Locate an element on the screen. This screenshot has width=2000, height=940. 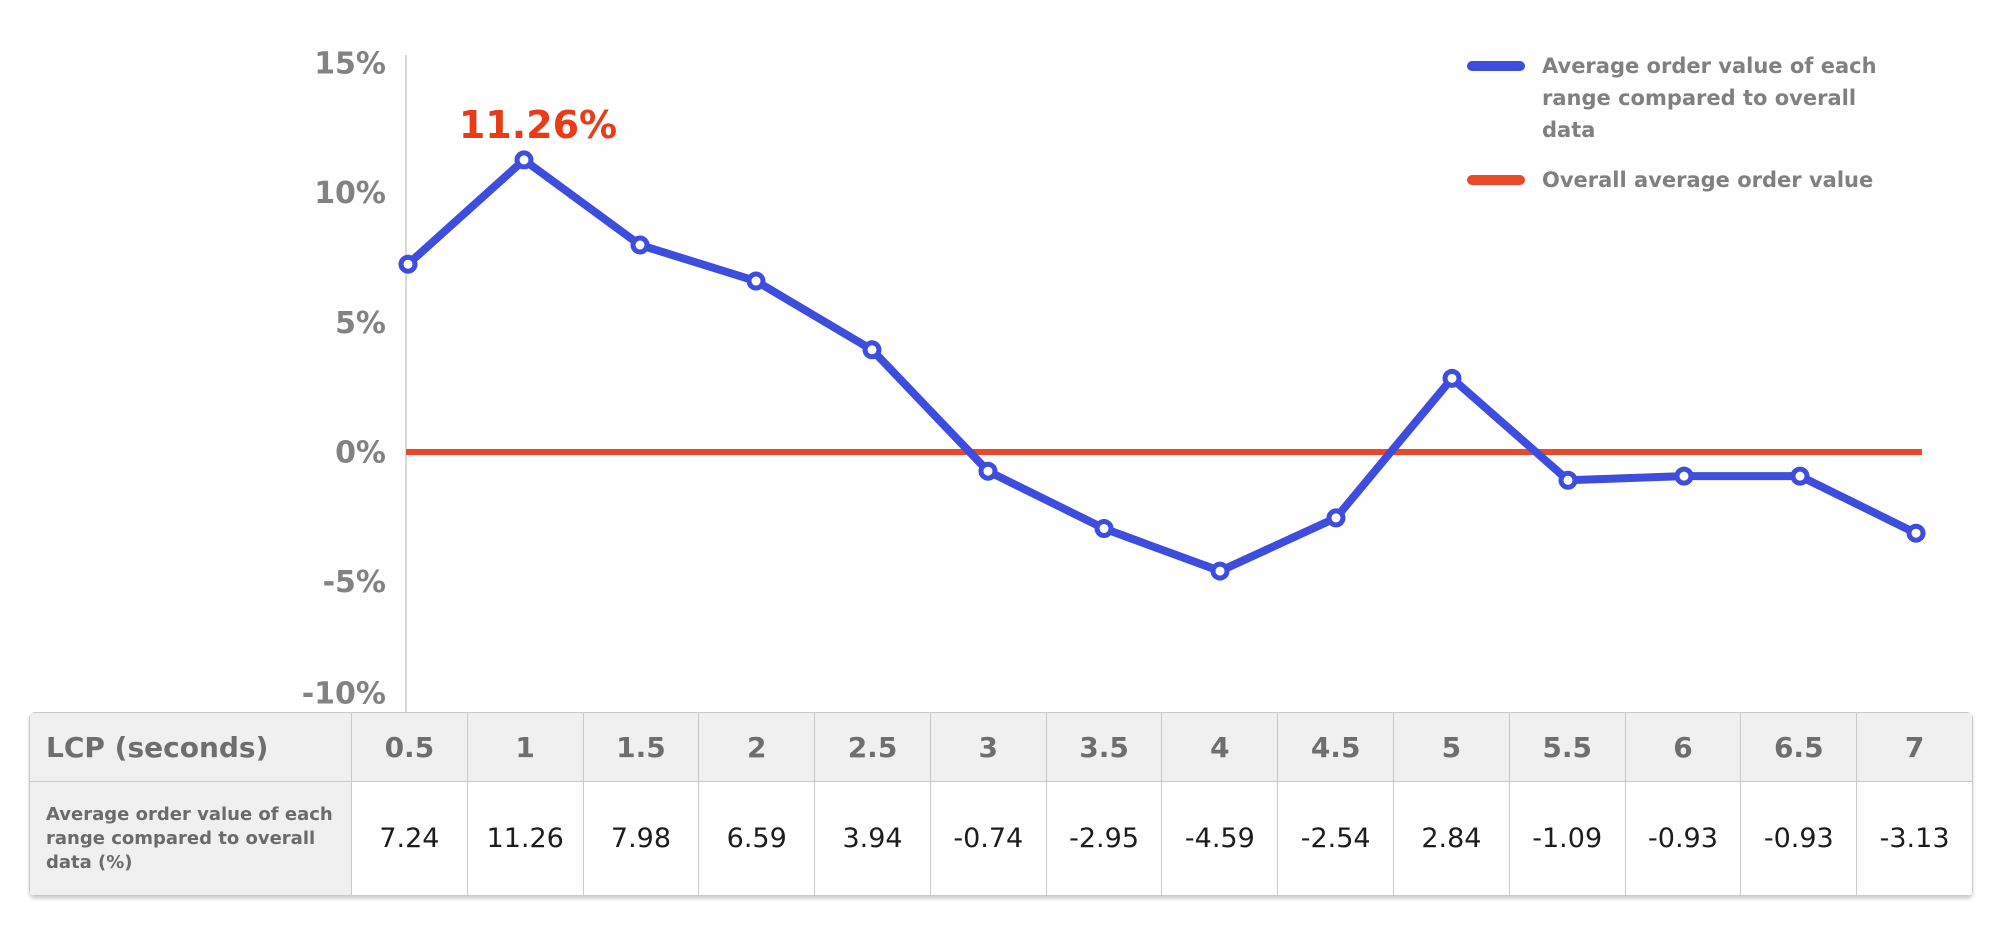
aov-value-cell: -2.95 is located at coordinates (1104, 838).